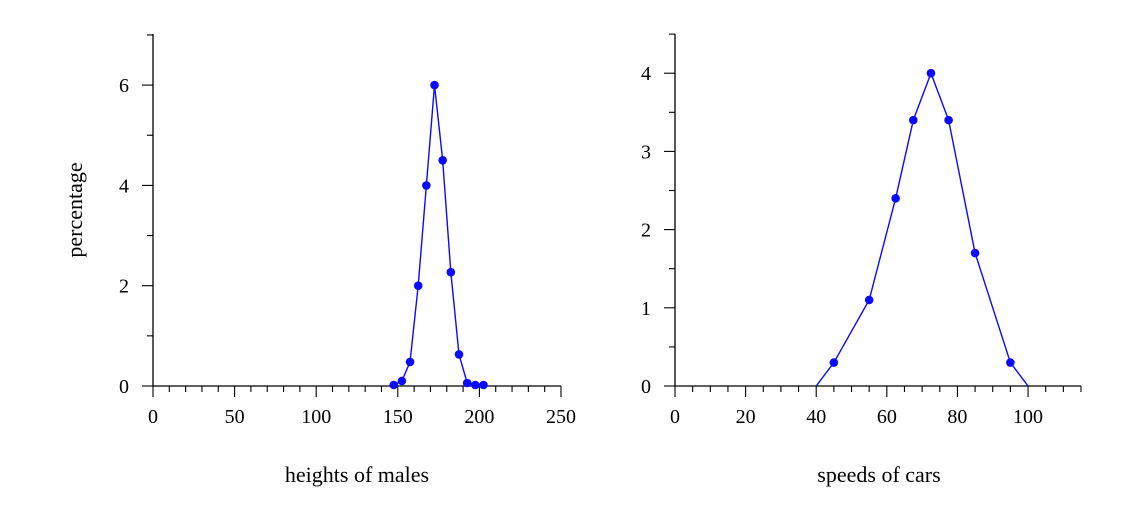  I want to click on chart-0-y-axis-title: percentage, so click(74, 209).